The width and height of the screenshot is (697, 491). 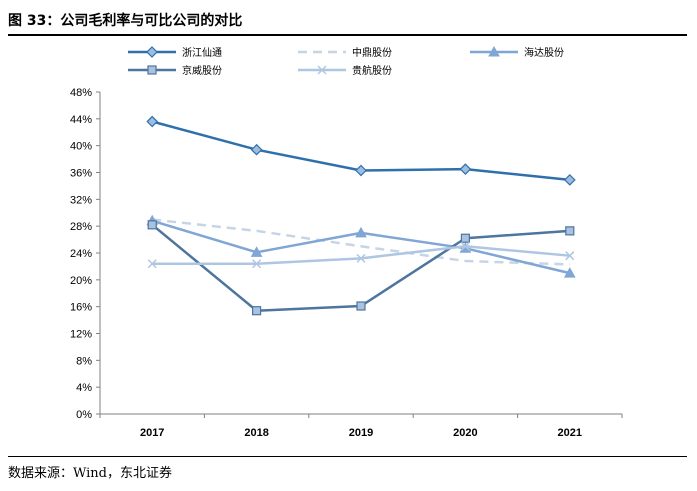 What do you see at coordinates (84, 415) in the screenshot?
I see `y-tick-label: 0%` at bounding box center [84, 415].